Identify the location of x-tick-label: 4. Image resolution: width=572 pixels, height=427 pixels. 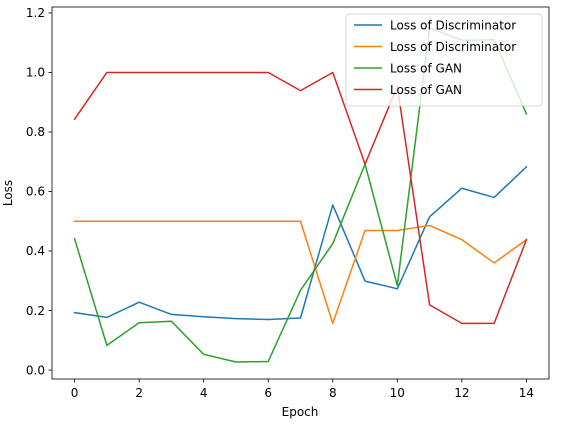
(204, 393).